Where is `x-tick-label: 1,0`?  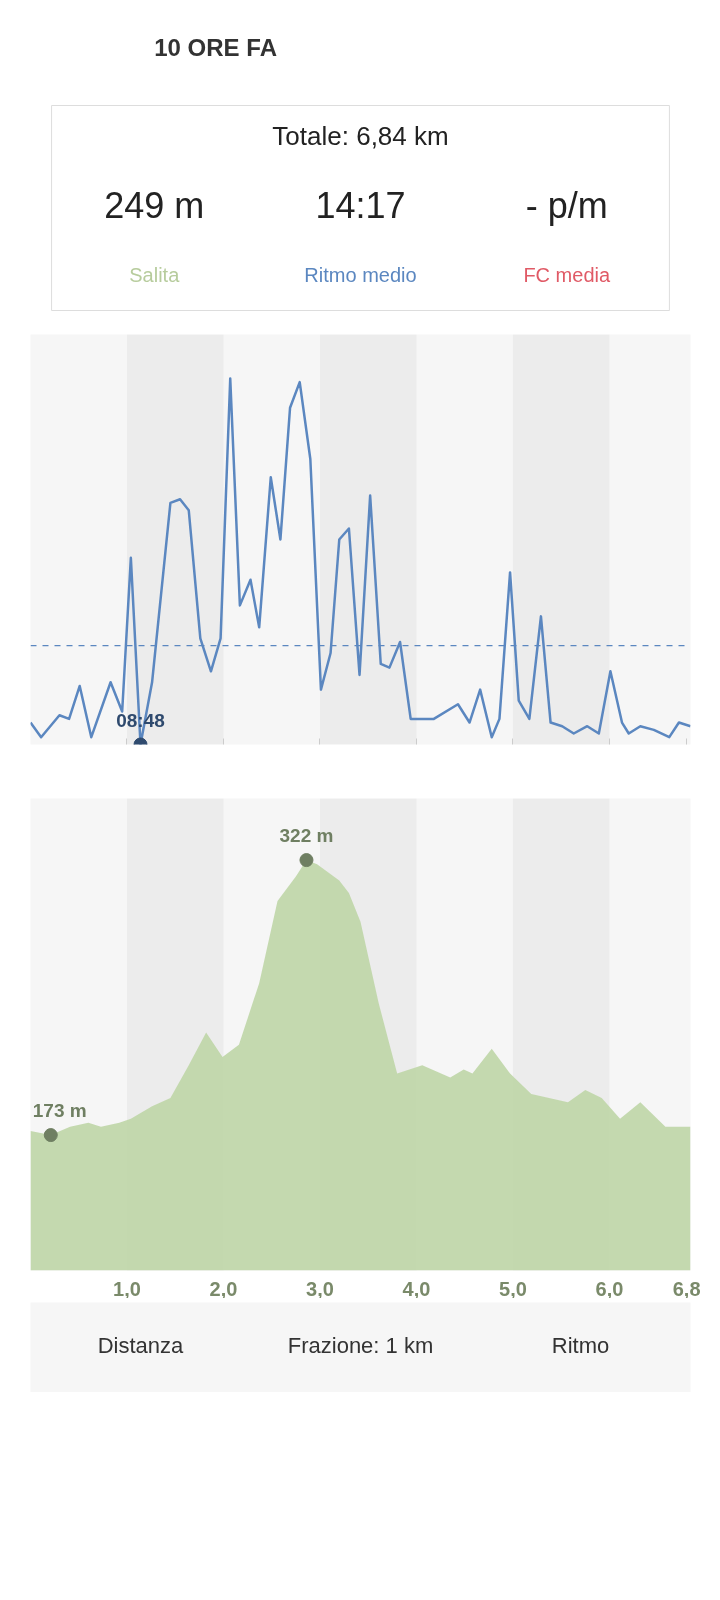 x-tick-label: 1,0 is located at coordinates (127, 1288).